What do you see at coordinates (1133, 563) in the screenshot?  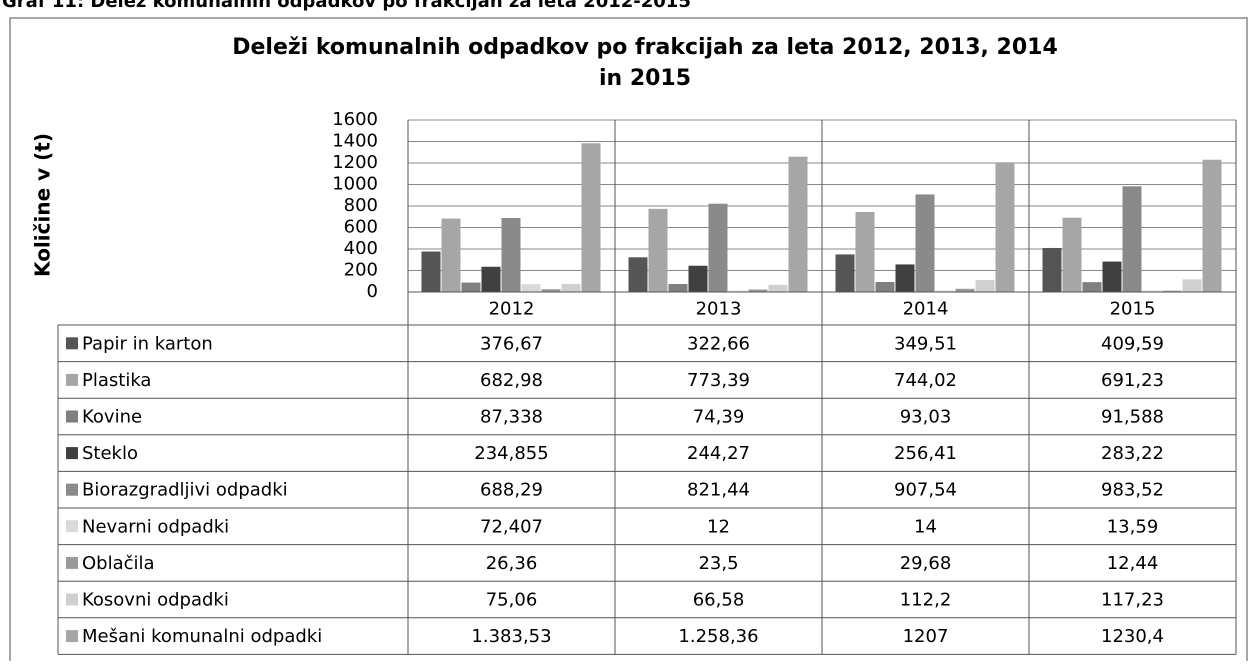 I see `table-value: 12,44` at bounding box center [1133, 563].